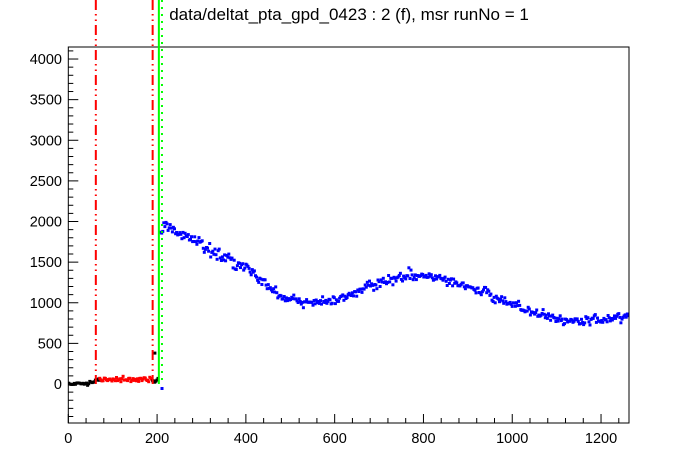 Image resolution: width=698 pixels, height=474 pixels. Describe the element at coordinates (46, 263) in the screenshot. I see `y-tick-label: 1500` at that location.